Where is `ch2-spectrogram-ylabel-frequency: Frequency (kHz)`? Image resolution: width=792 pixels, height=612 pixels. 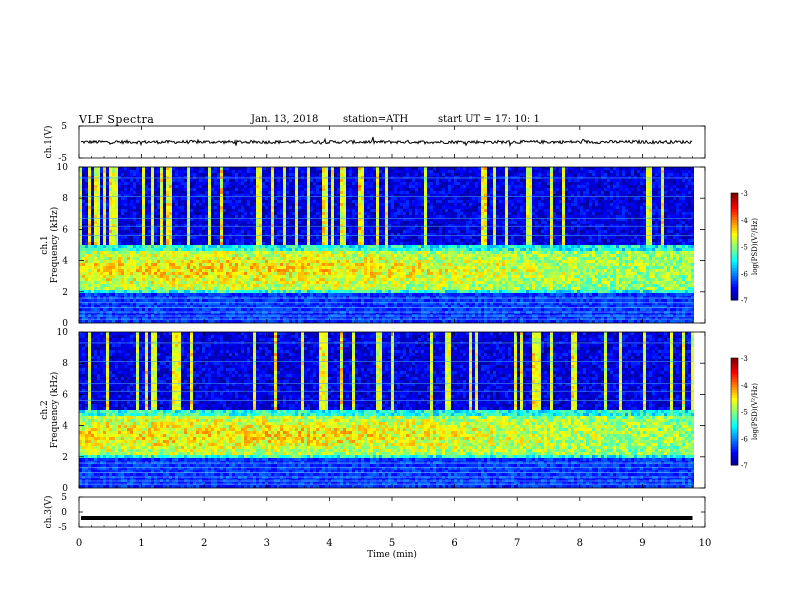
ch2-spectrogram-ylabel-frequency: Frequency (kHz) is located at coordinates (54, 410).